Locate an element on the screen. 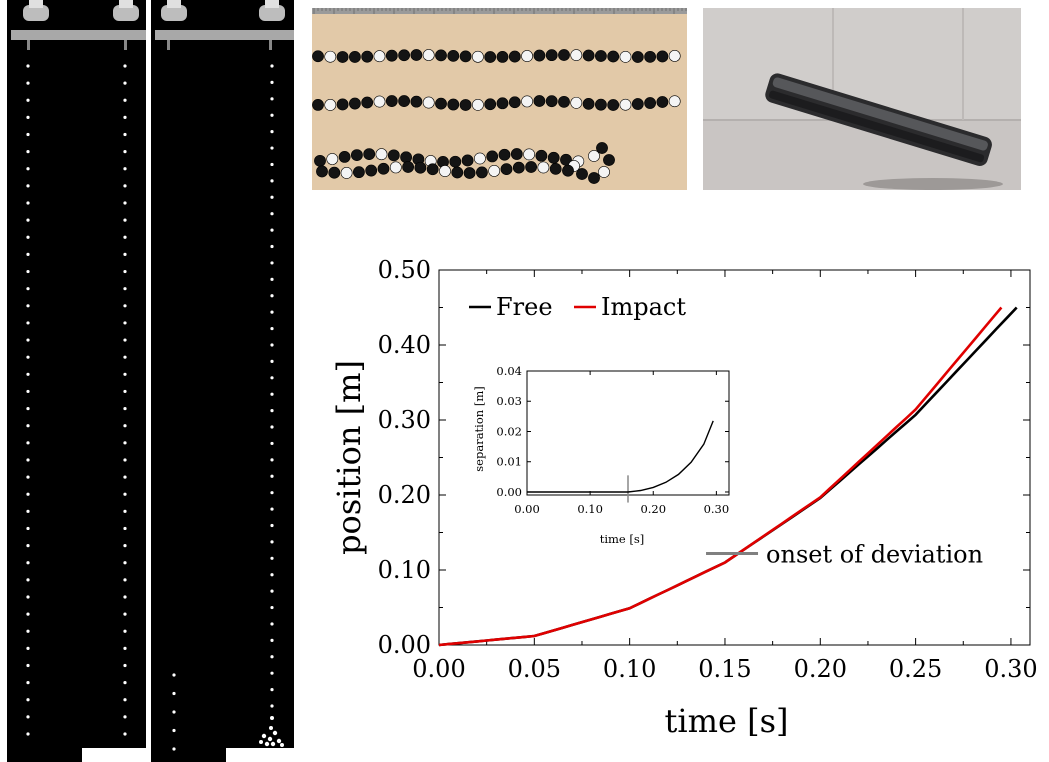 This screenshot has width=1049, height=762. y-axis-label: position [m] is located at coordinates (349, 457).